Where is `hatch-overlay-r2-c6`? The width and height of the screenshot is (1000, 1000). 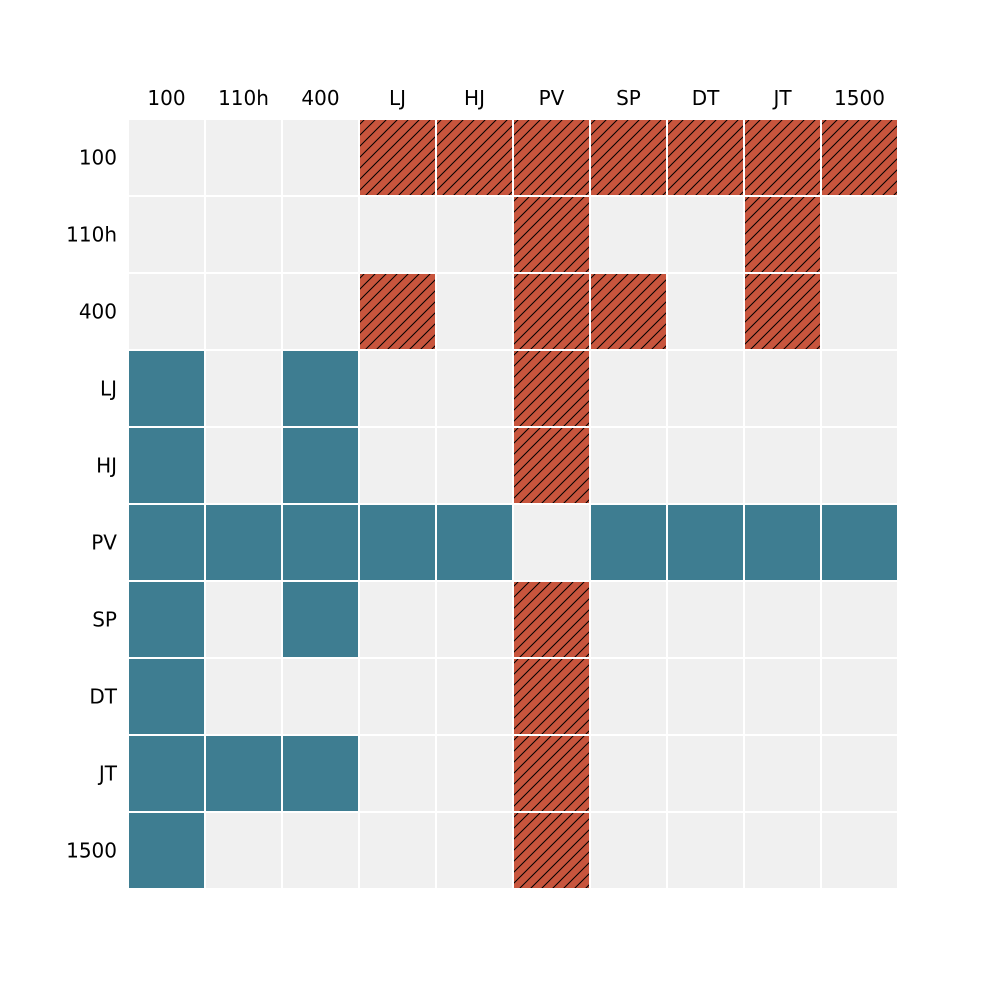
hatch-overlay-r2-c6 is located at coordinates (628, 311).